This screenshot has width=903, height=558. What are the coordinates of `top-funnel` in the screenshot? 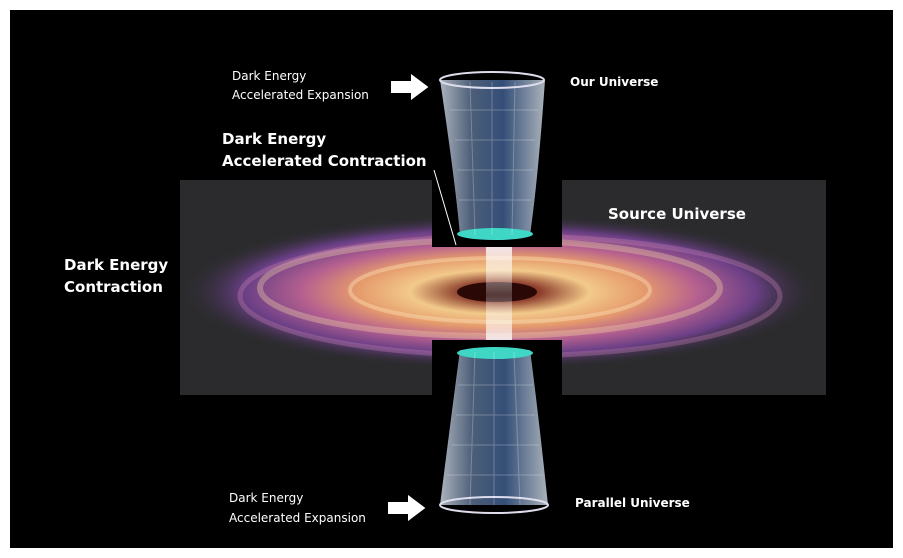 It's located at (497, 146).